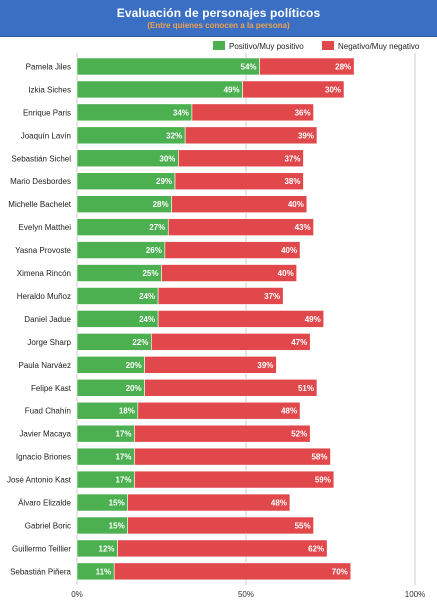  Describe the element at coordinates (174, 135) in the screenshot. I see `value-label-positive: 32%` at that location.